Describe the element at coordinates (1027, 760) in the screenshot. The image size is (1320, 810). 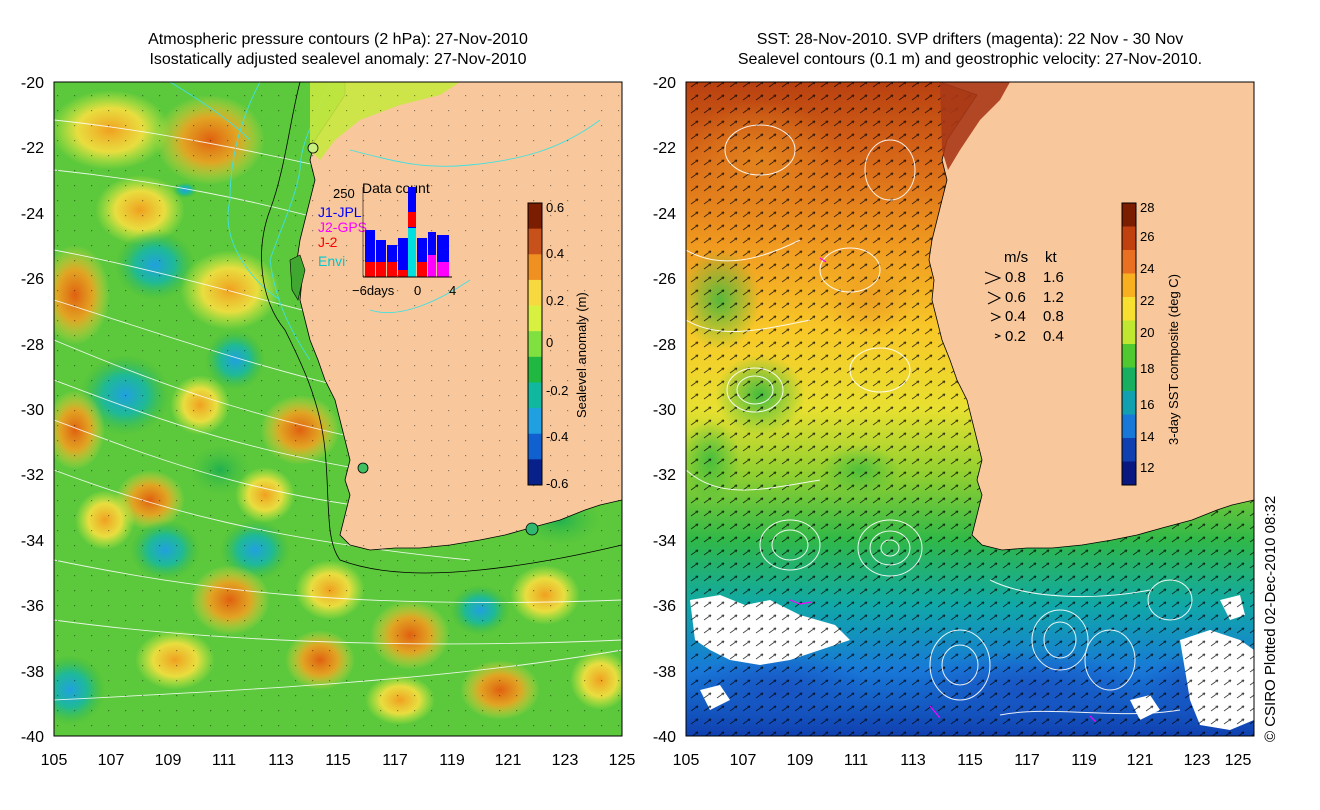
I see `right-x-tick: 117` at that location.